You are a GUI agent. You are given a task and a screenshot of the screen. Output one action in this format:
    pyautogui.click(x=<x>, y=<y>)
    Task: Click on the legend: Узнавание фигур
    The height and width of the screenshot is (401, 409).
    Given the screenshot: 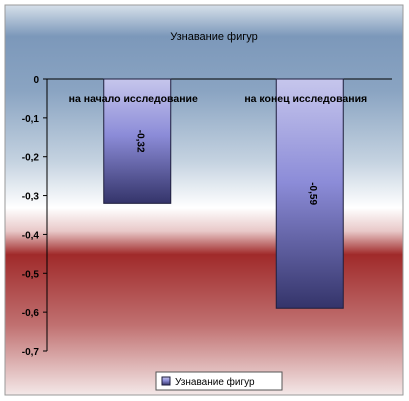 What is the action you would take?
    pyautogui.click(x=219, y=381)
    